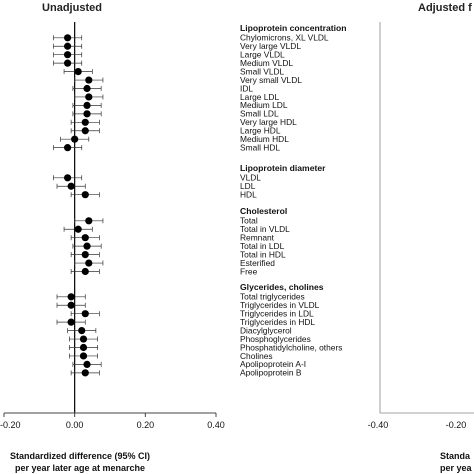  What do you see at coordinates (263, 211) in the screenshot?
I see `group-header: Cholesterol` at bounding box center [263, 211].